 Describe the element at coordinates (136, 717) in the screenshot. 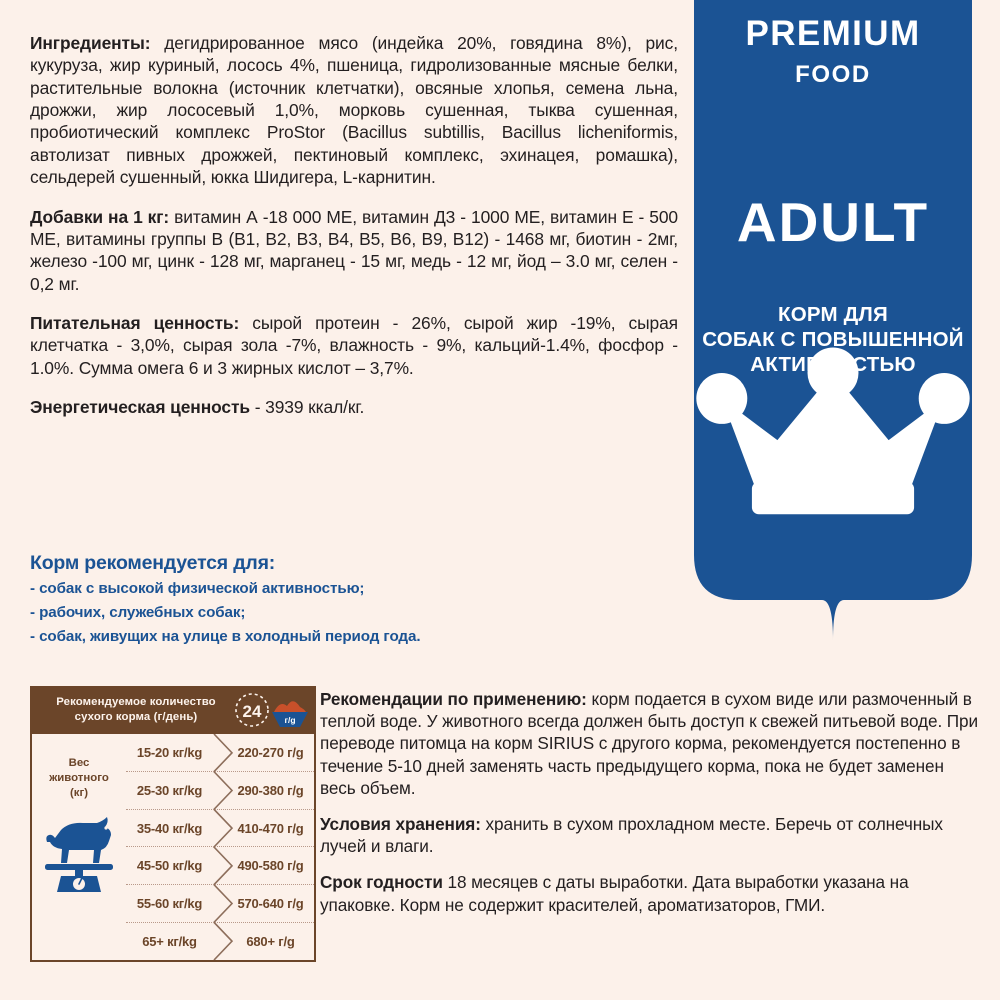

I see `feeding-table-title-line2: сухого корма (г/день)` at that location.